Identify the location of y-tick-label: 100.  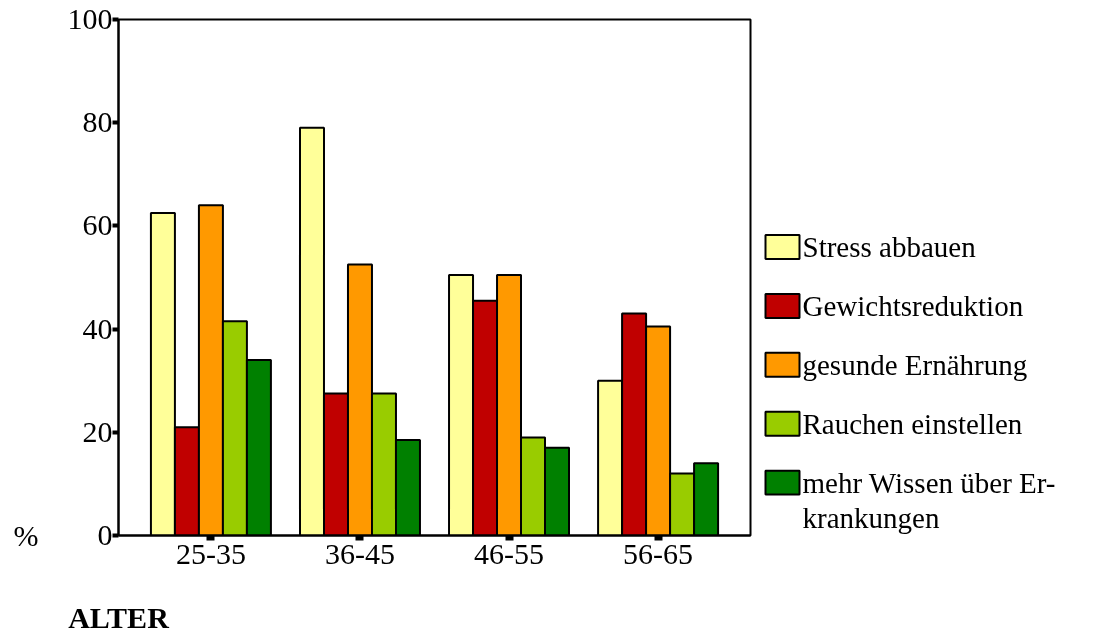
(90, 18).